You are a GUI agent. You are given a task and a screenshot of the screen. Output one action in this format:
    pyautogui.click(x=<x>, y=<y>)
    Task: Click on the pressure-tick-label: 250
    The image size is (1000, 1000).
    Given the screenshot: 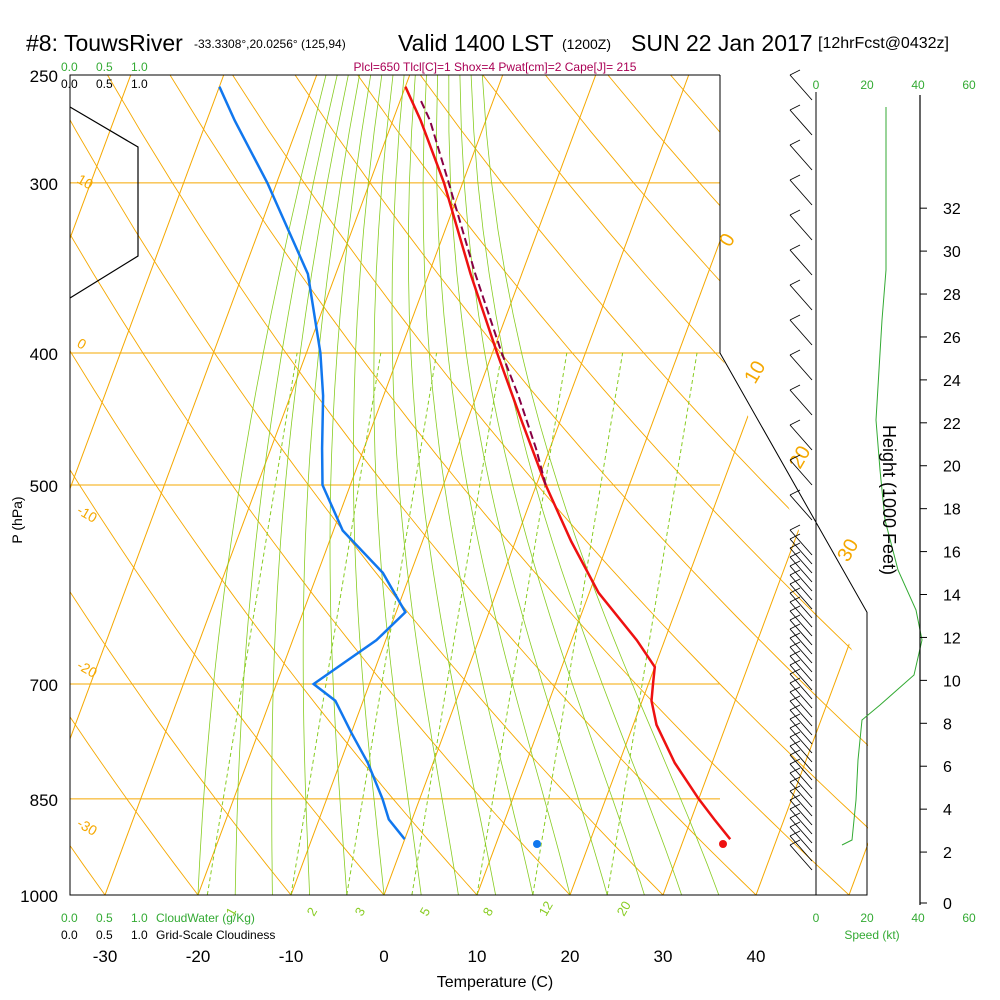 What is the action you would take?
    pyautogui.click(x=44, y=76)
    